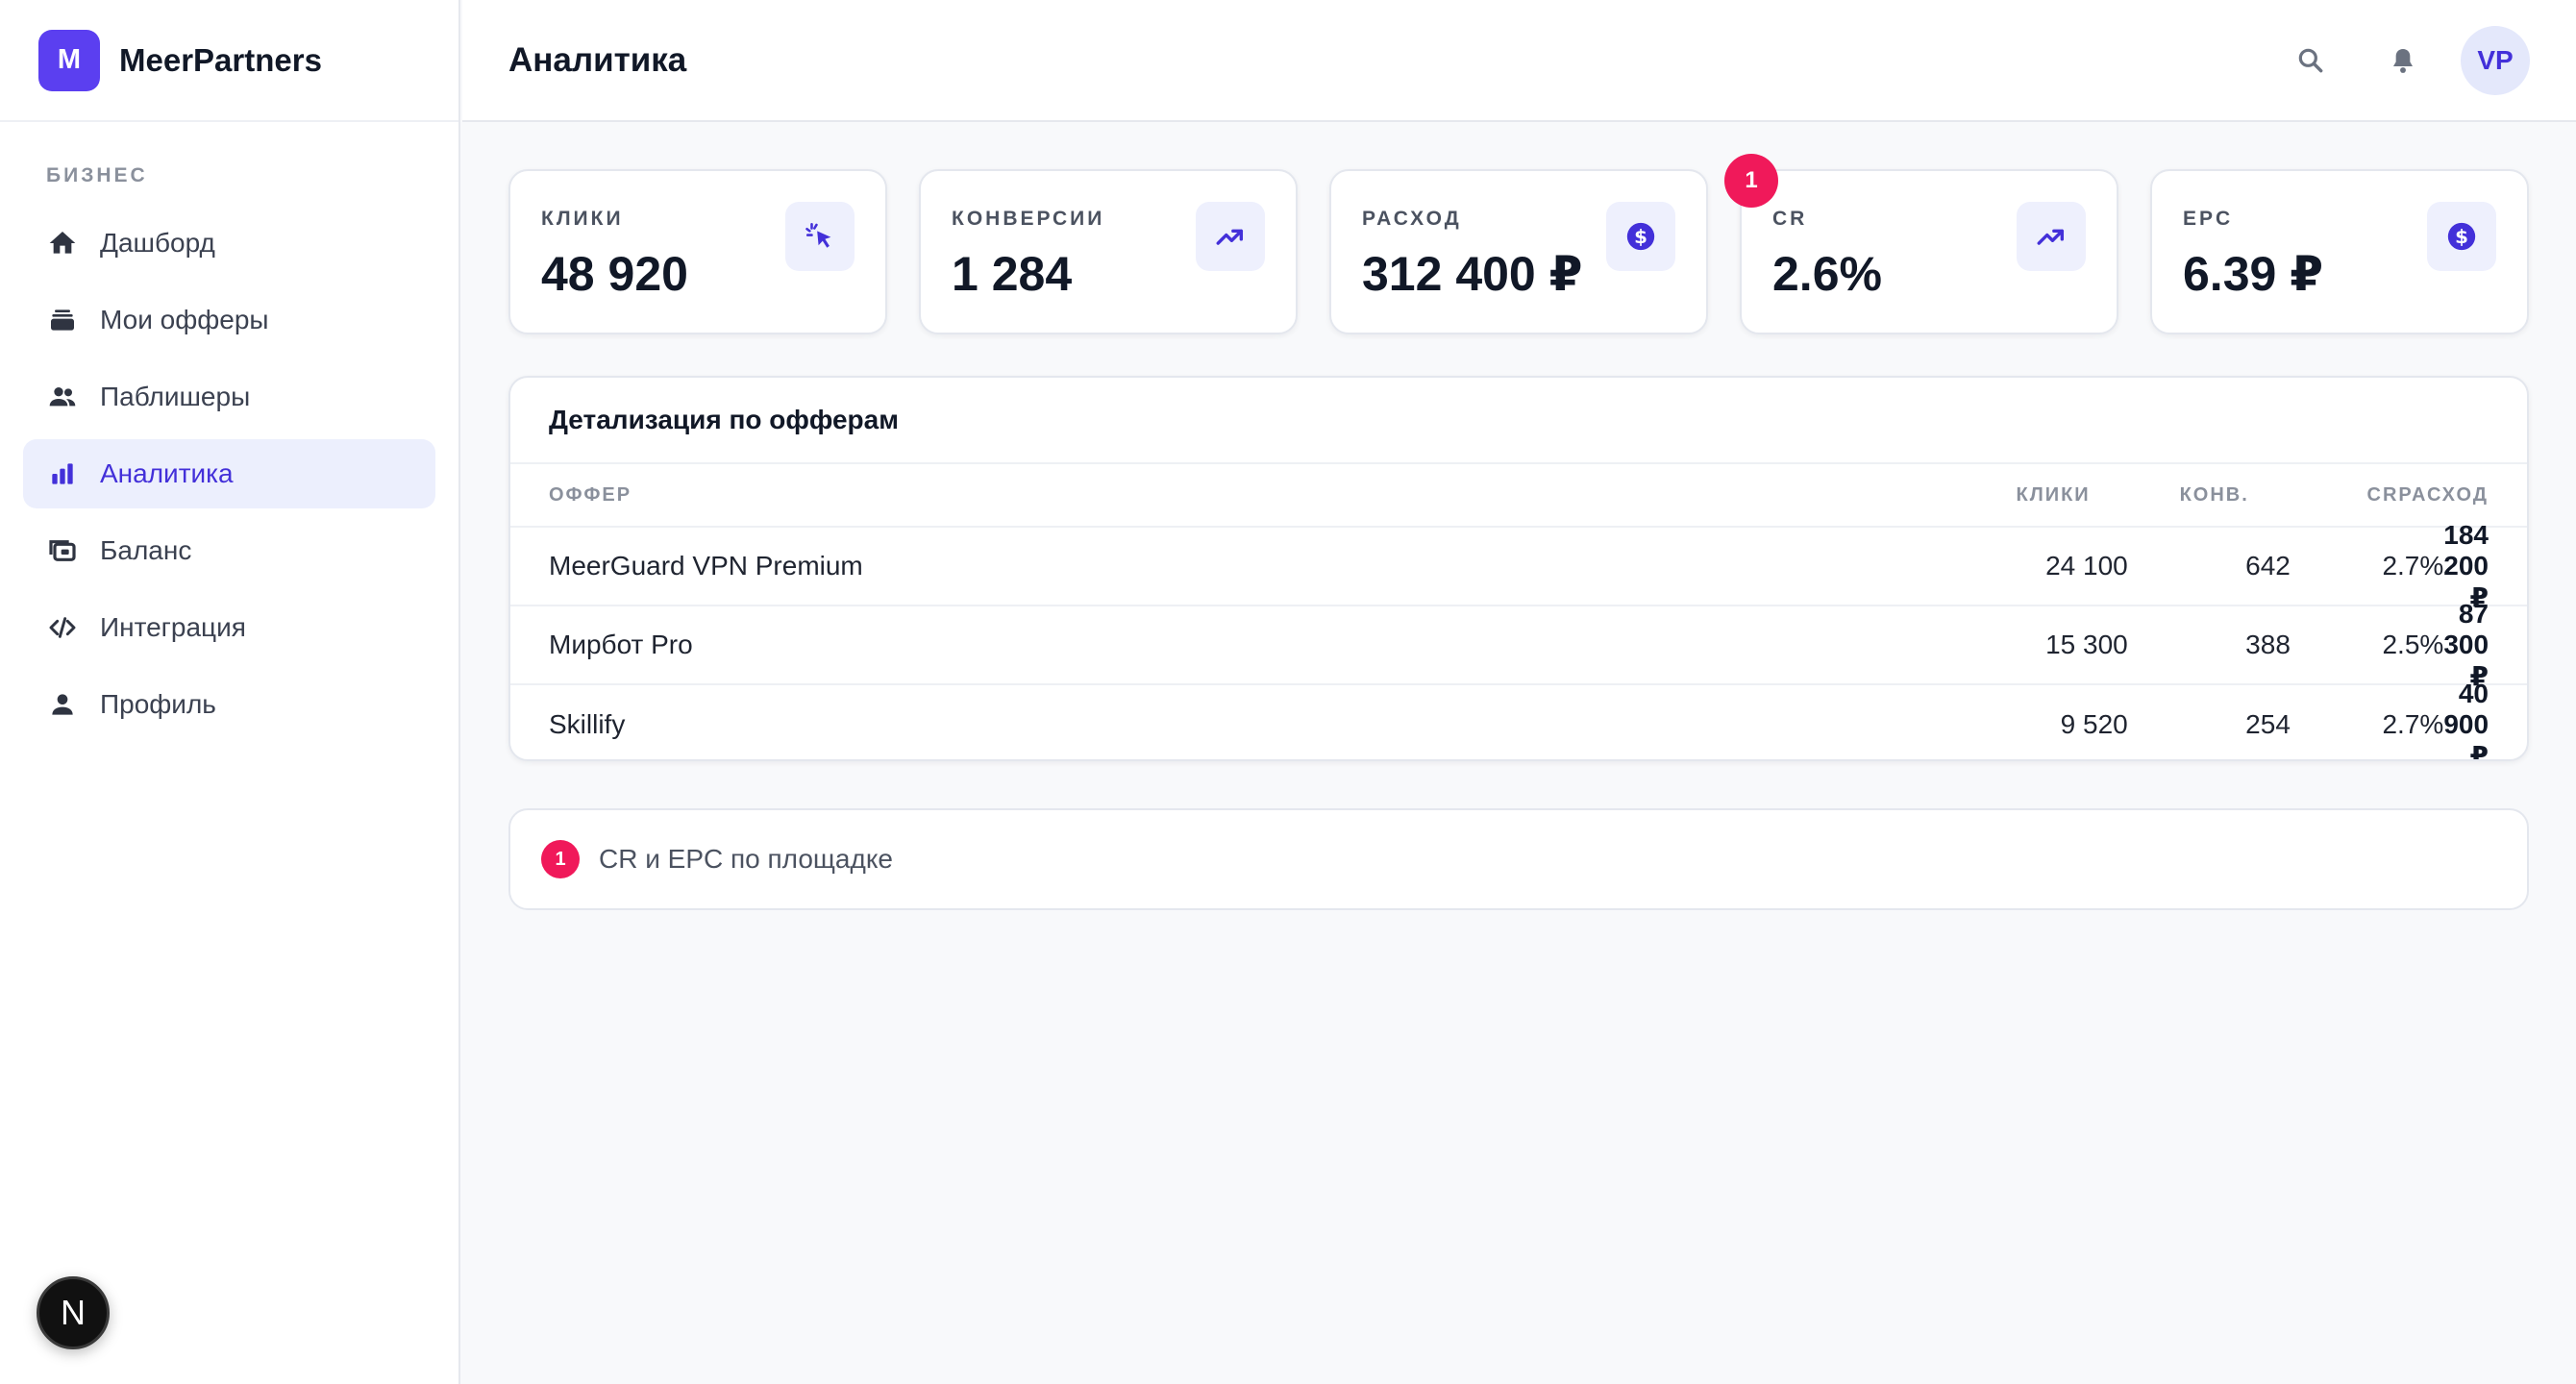 The width and height of the screenshot is (2576, 1384). What do you see at coordinates (598, 59) in the screenshot?
I see `page-title: Аналитика` at bounding box center [598, 59].